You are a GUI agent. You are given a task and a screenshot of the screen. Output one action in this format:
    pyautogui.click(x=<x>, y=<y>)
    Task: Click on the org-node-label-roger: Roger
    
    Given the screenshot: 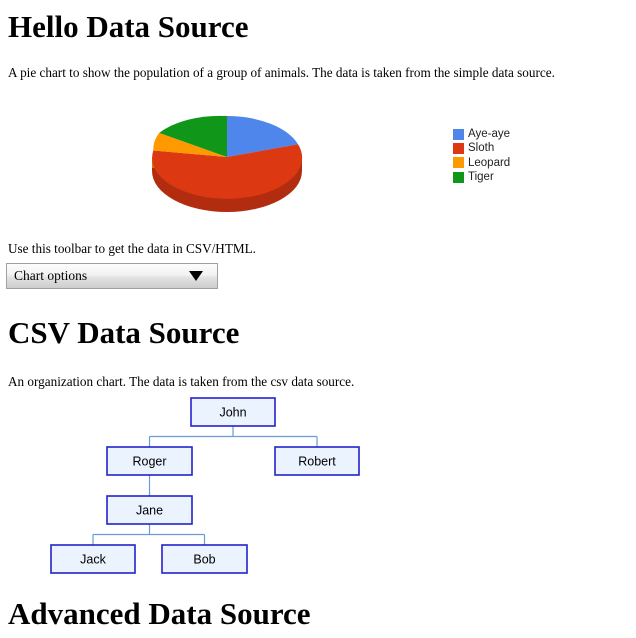 What is the action you would take?
    pyautogui.click(x=149, y=461)
    